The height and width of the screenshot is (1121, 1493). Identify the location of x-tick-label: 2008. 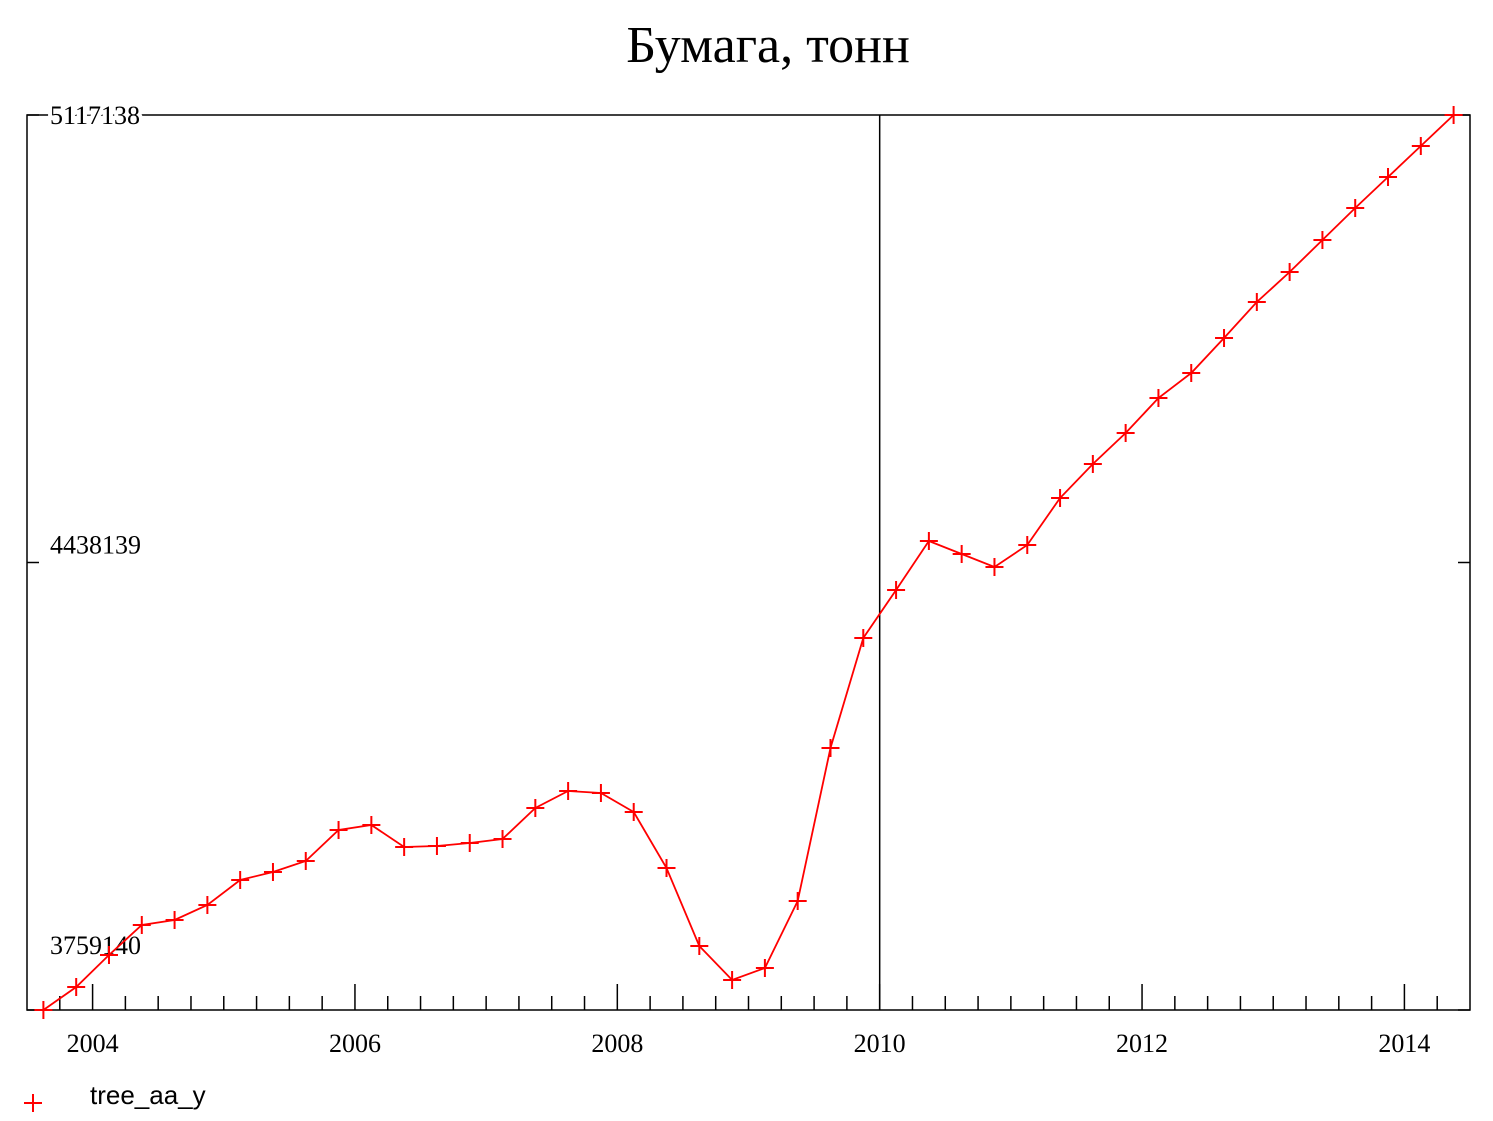
(617, 1043).